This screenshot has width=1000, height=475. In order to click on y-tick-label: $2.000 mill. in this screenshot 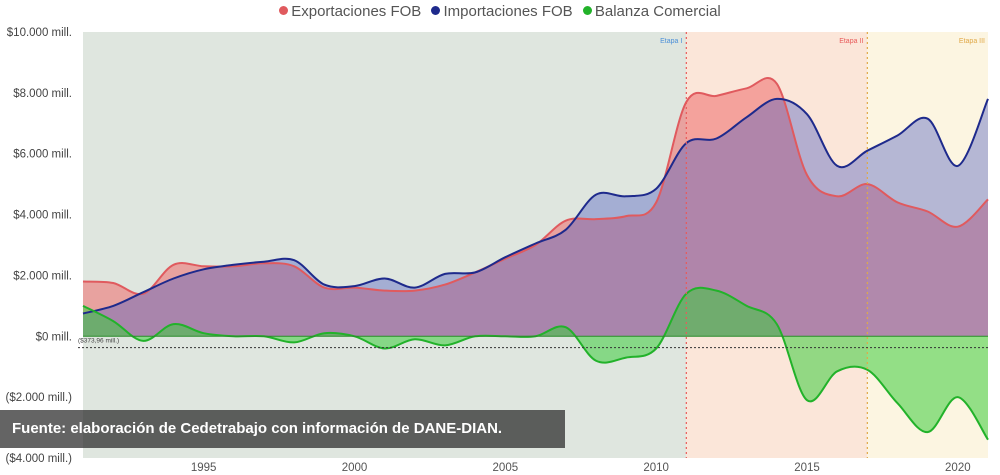, I will do `click(42, 276)`.